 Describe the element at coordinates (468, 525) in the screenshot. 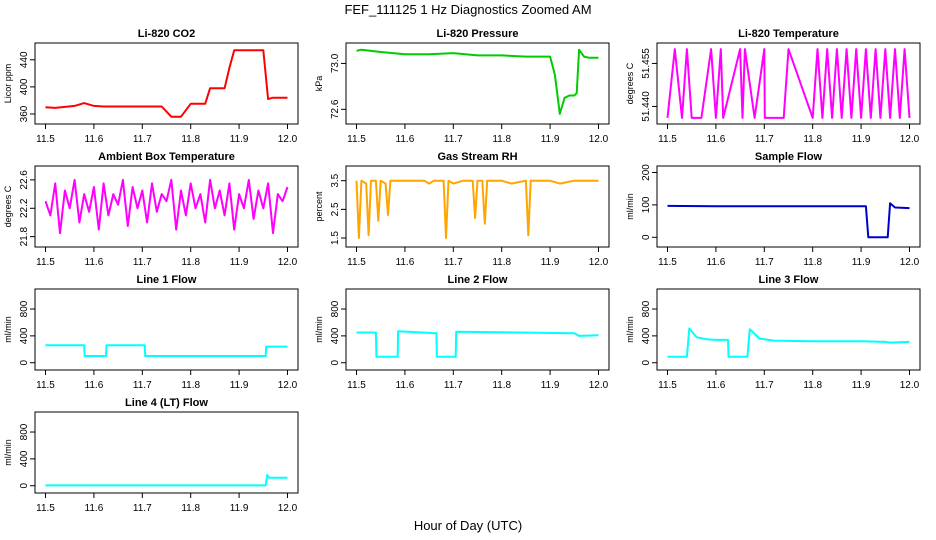

I see `x-axis-label: Hour of Day (UTC)` at that location.